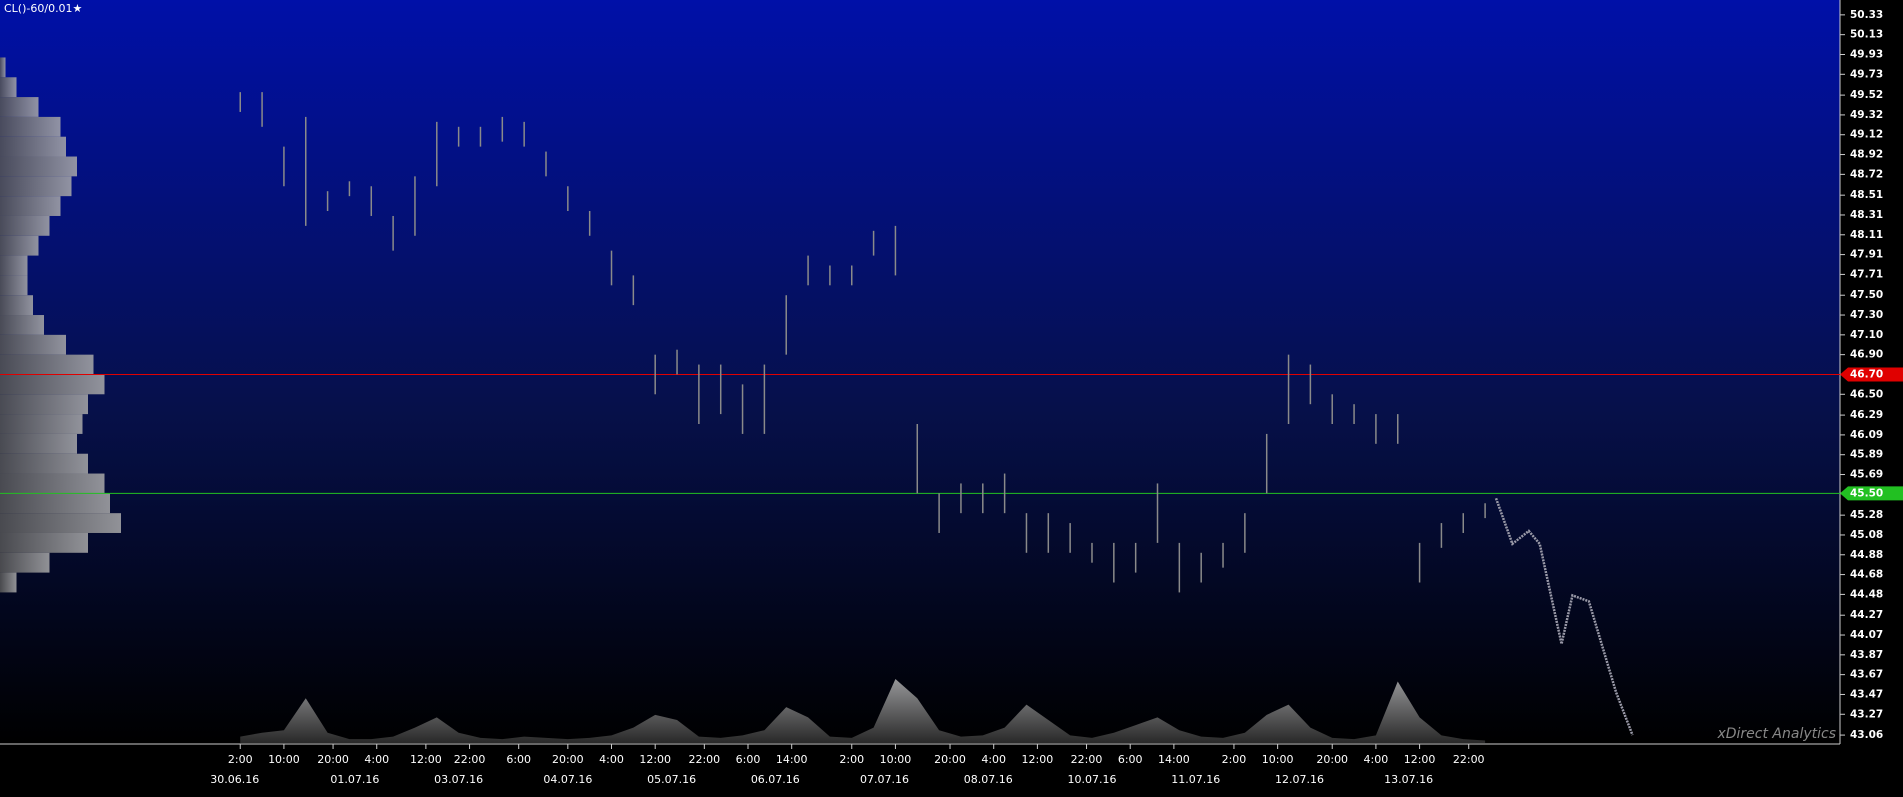  What do you see at coordinates (1866, 575) in the screenshot?
I see `y-tick-label: 44.68` at bounding box center [1866, 575].